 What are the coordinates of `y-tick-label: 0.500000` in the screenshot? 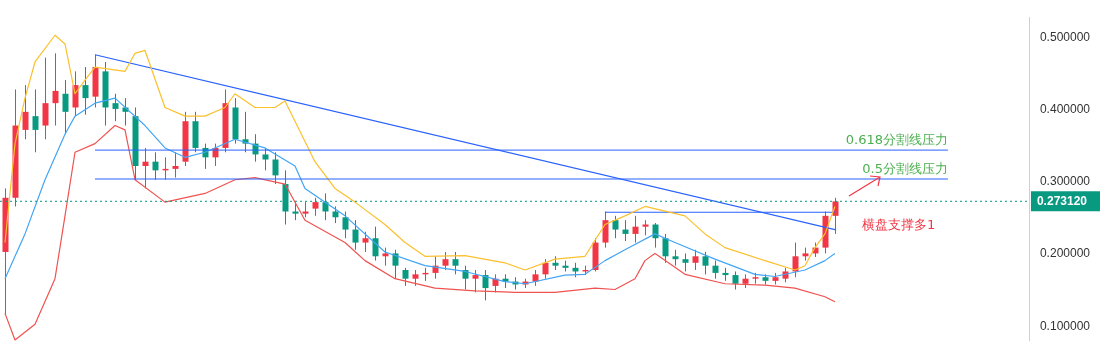 It's located at (1065, 36).